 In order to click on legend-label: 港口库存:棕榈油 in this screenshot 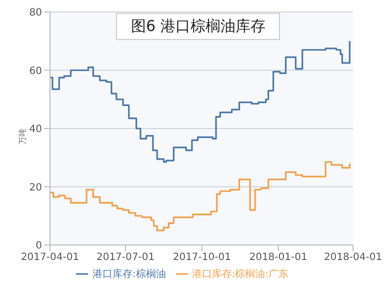, I will do `click(129, 274)`.